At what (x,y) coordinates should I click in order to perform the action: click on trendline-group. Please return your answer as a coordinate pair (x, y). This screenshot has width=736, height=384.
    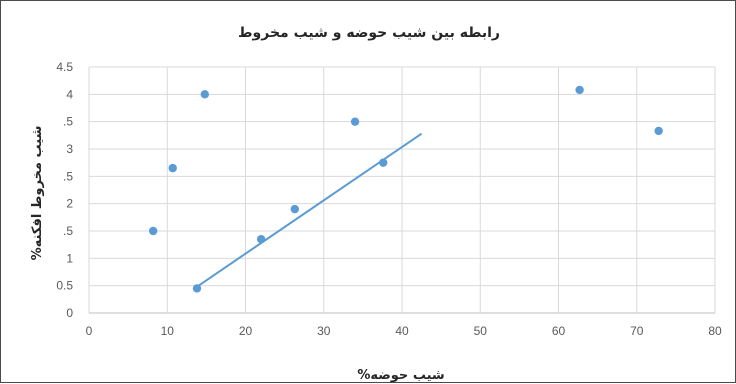
    Looking at the image, I should click on (310, 209).